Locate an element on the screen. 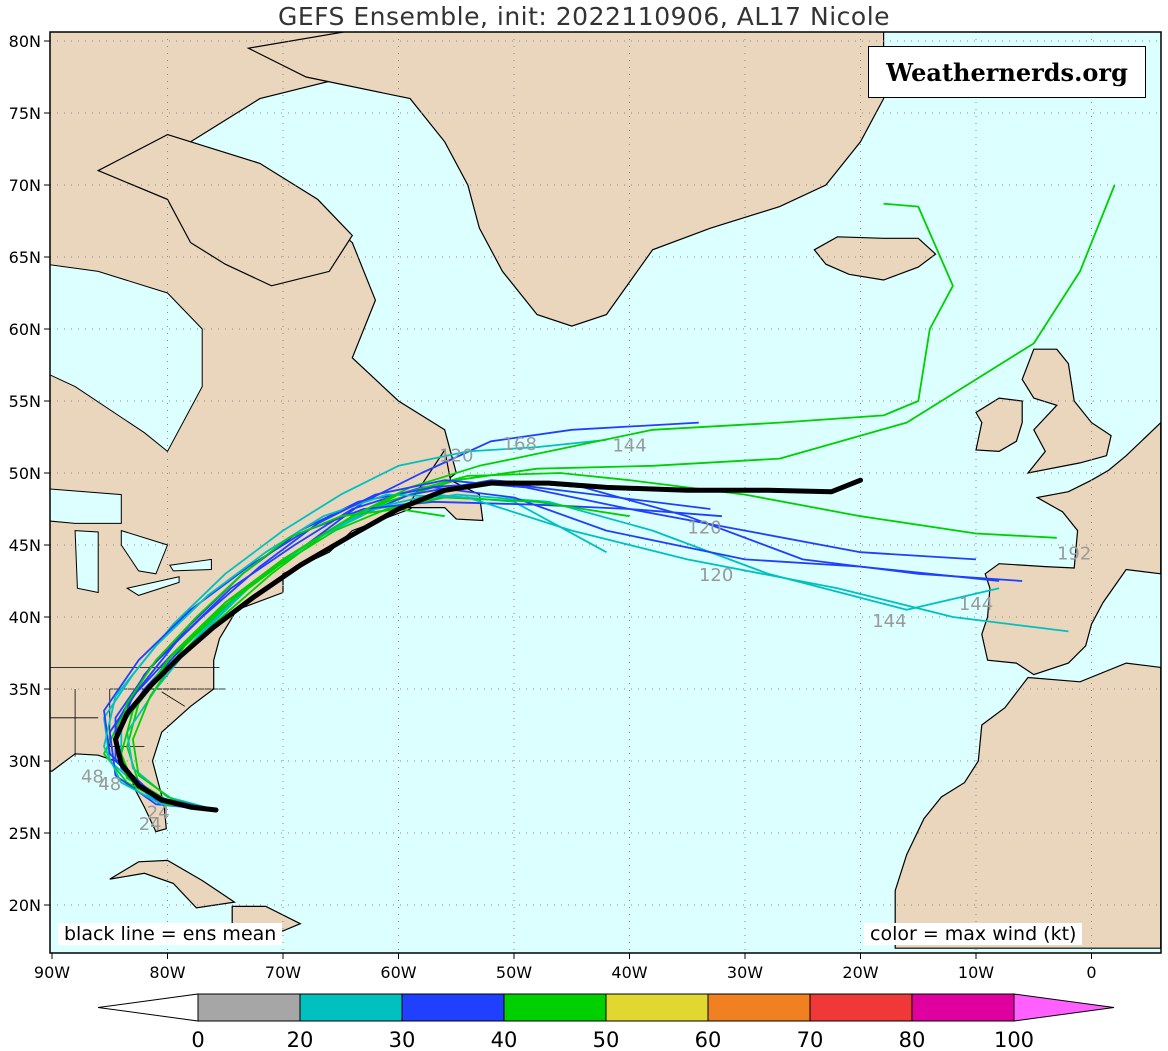 This screenshot has width=1168, height=1051. lat-tick-label: 80N is located at coordinates (25, 41).